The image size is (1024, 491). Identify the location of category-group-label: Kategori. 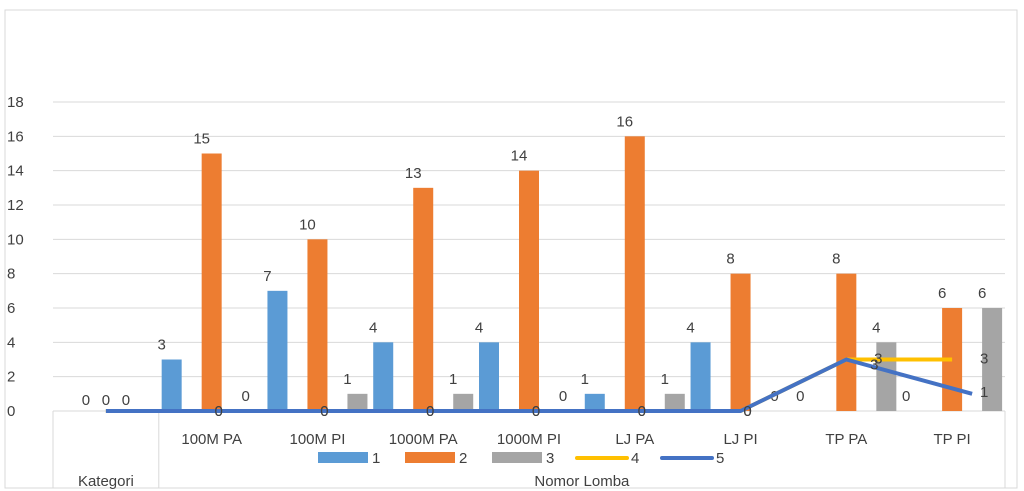
(106, 481).